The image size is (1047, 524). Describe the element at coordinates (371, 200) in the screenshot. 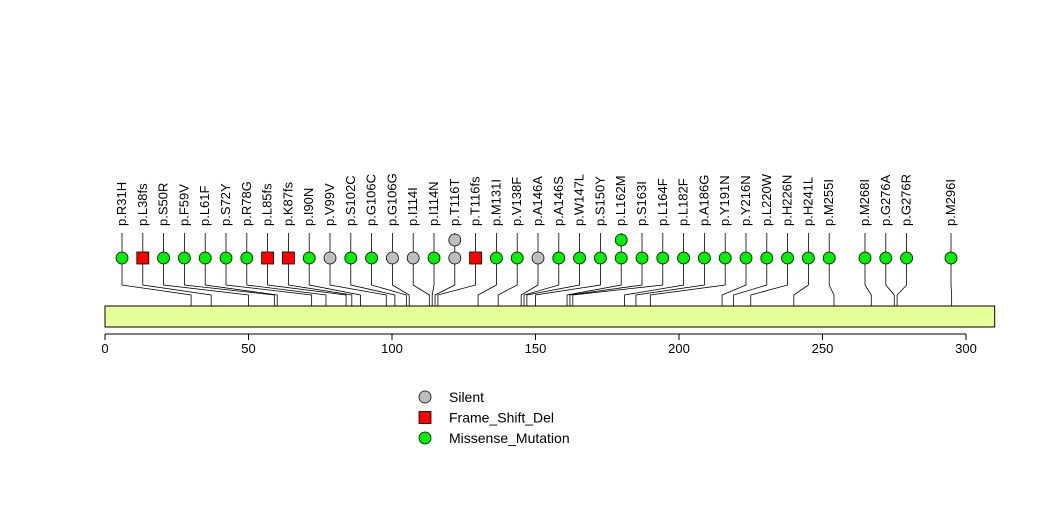

I see `mutation-label: p.G106C` at that location.